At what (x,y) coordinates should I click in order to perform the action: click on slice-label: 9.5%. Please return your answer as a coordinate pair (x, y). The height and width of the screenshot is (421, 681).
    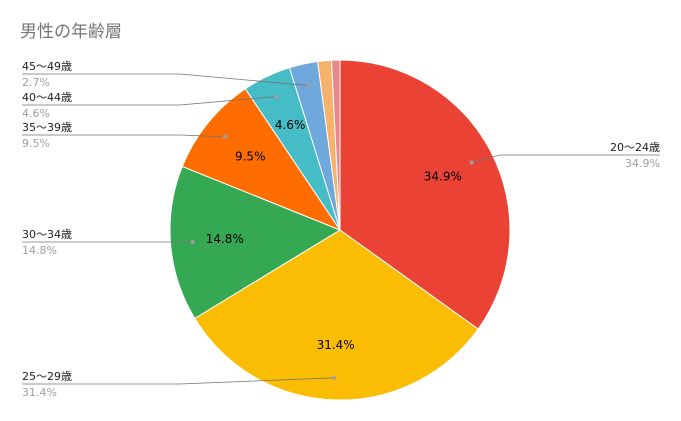
    Looking at the image, I should click on (250, 157).